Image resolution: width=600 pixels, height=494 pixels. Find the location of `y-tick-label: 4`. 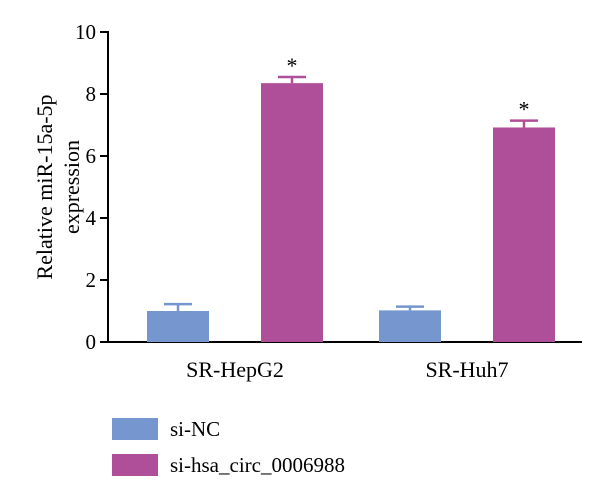

y-tick-label: 4 is located at coordinates (91, 218).